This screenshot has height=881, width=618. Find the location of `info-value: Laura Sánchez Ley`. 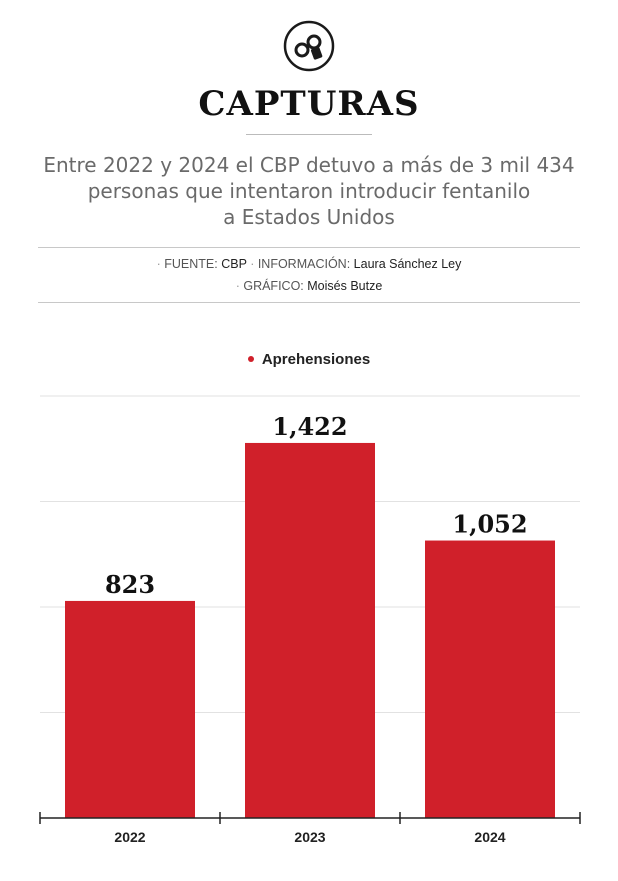

info-value: Laura Sánchez Ley is located at coordinates (407, 264).